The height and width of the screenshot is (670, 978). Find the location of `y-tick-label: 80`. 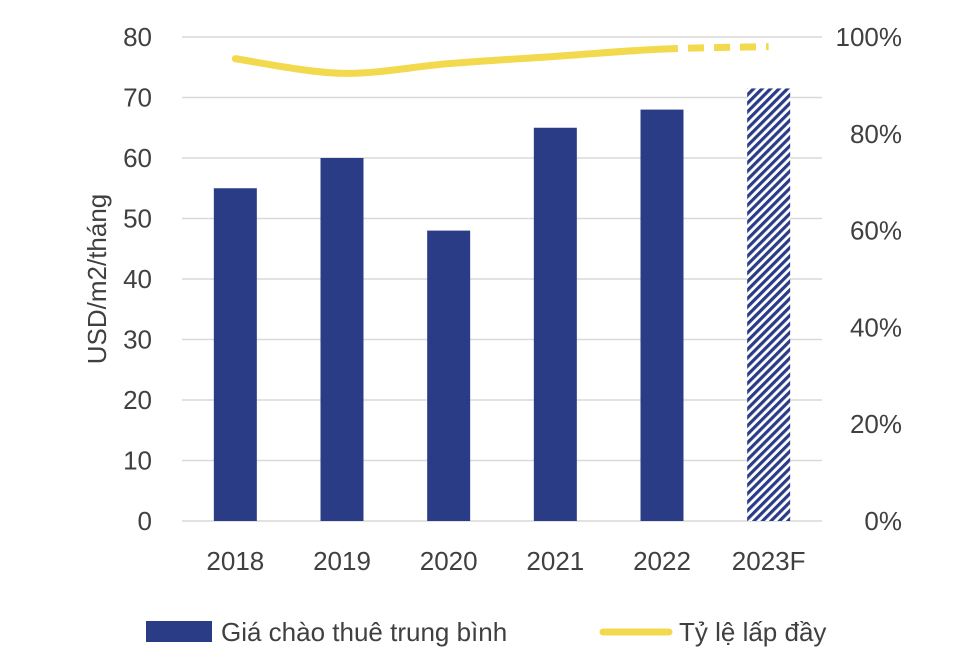

y-tick-label: 80 is located at coordinates (137, 37).